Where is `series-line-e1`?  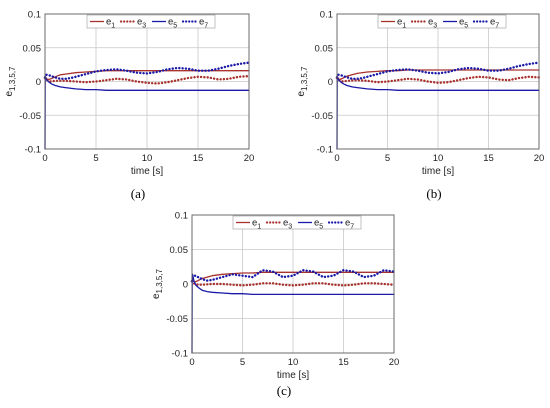
series-line-e1 is located at coordinates (293, 277).